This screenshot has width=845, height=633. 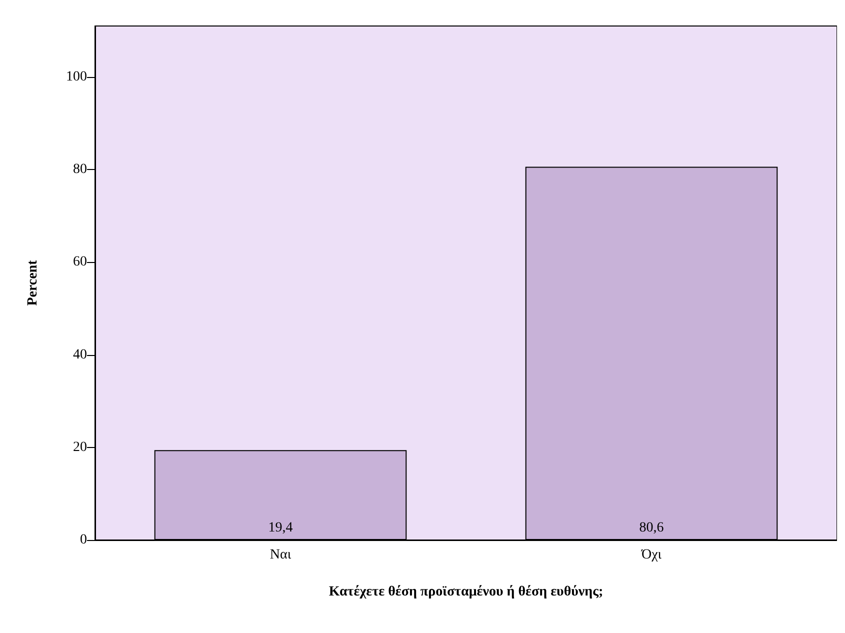 I want to click on y-tick-label: 0, so click(x=83, y=540).